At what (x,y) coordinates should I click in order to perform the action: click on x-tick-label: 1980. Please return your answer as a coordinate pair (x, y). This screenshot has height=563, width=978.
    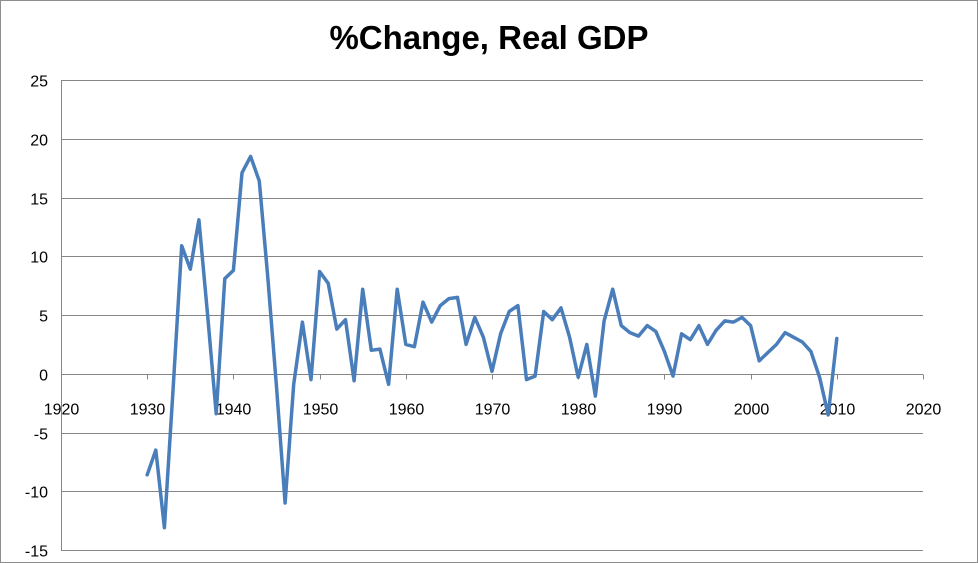
    Looking at the image, I should click on (579, 410).